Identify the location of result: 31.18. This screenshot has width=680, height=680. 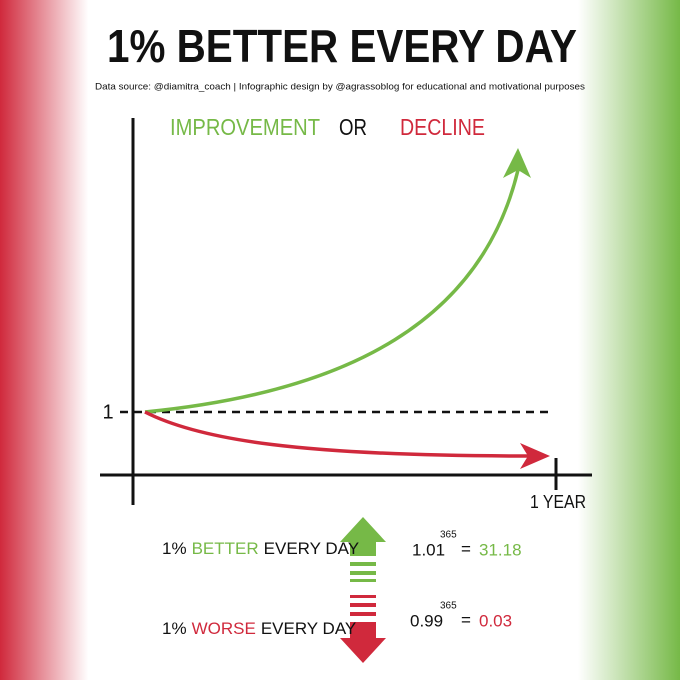
(500, 549).